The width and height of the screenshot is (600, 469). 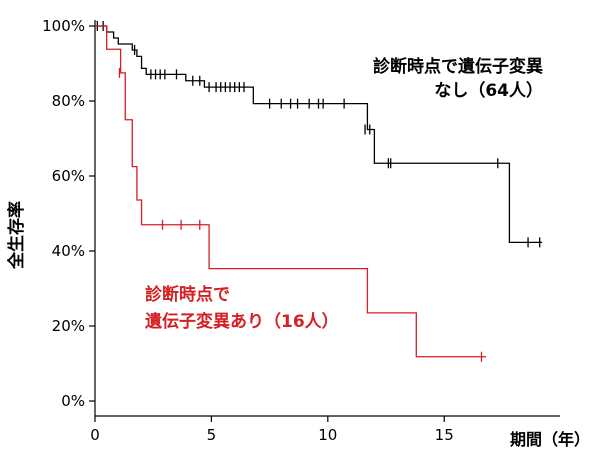 I want to click on x-axis-label: 期間（年）, so click(x=550, y=439).